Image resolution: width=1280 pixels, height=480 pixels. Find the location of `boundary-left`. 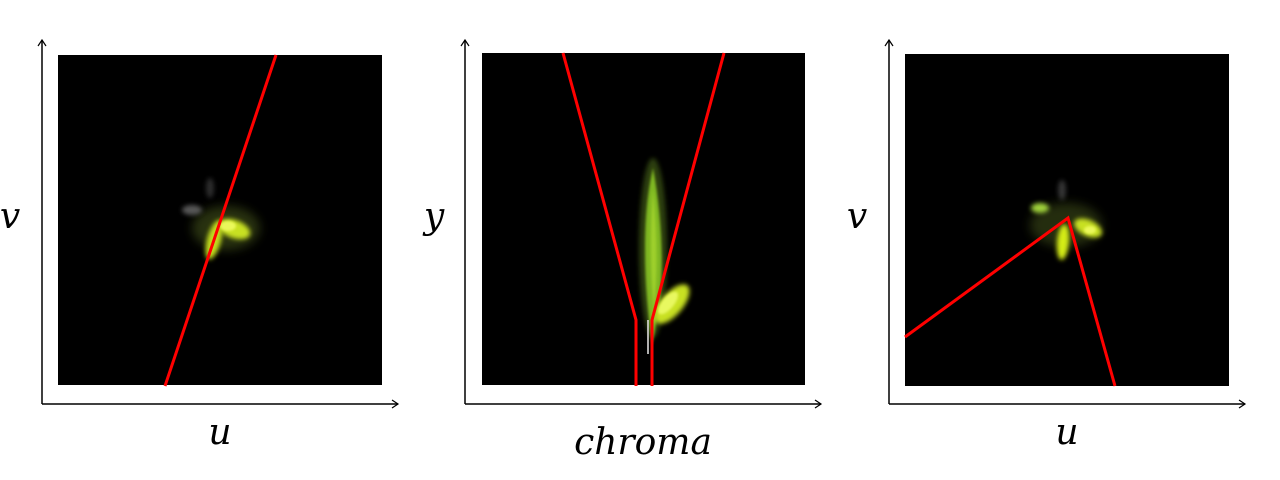

boundary-left is located at coordinates (599, 219).